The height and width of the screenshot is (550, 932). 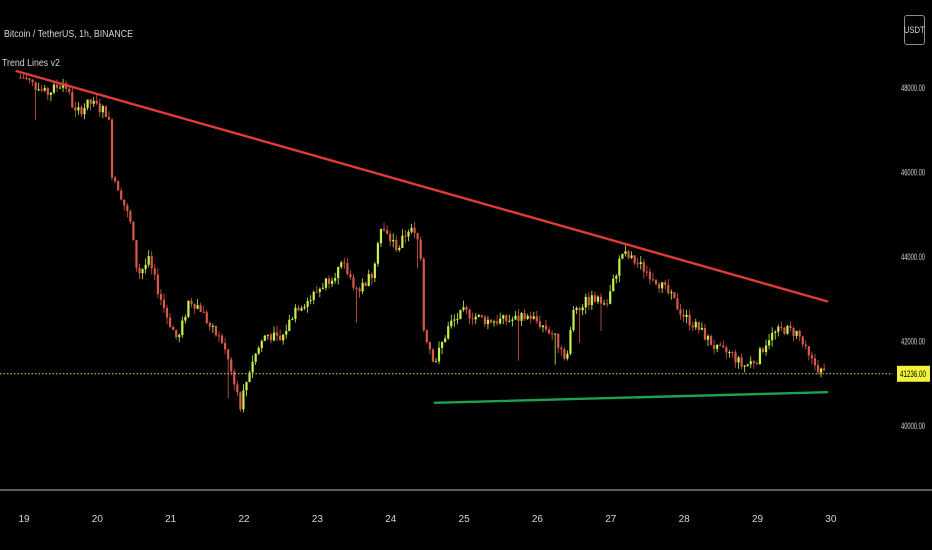 I want to click on x-tick-label: 26, so click(x=538, y=519).